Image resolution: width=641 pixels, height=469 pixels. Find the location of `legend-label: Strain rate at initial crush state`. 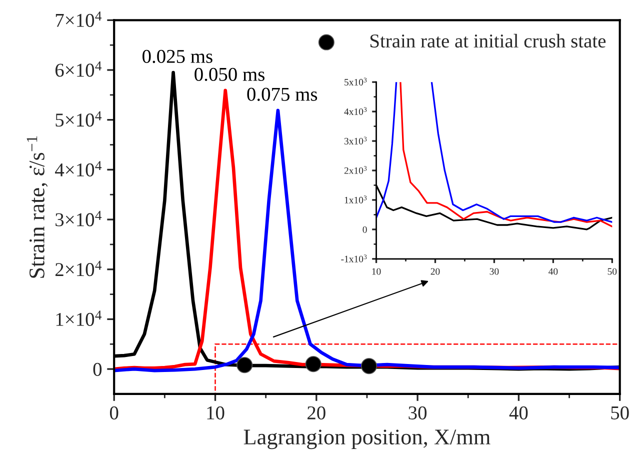

legend-label: Strain rate at initial crush state is located at coordinates (488, 41).